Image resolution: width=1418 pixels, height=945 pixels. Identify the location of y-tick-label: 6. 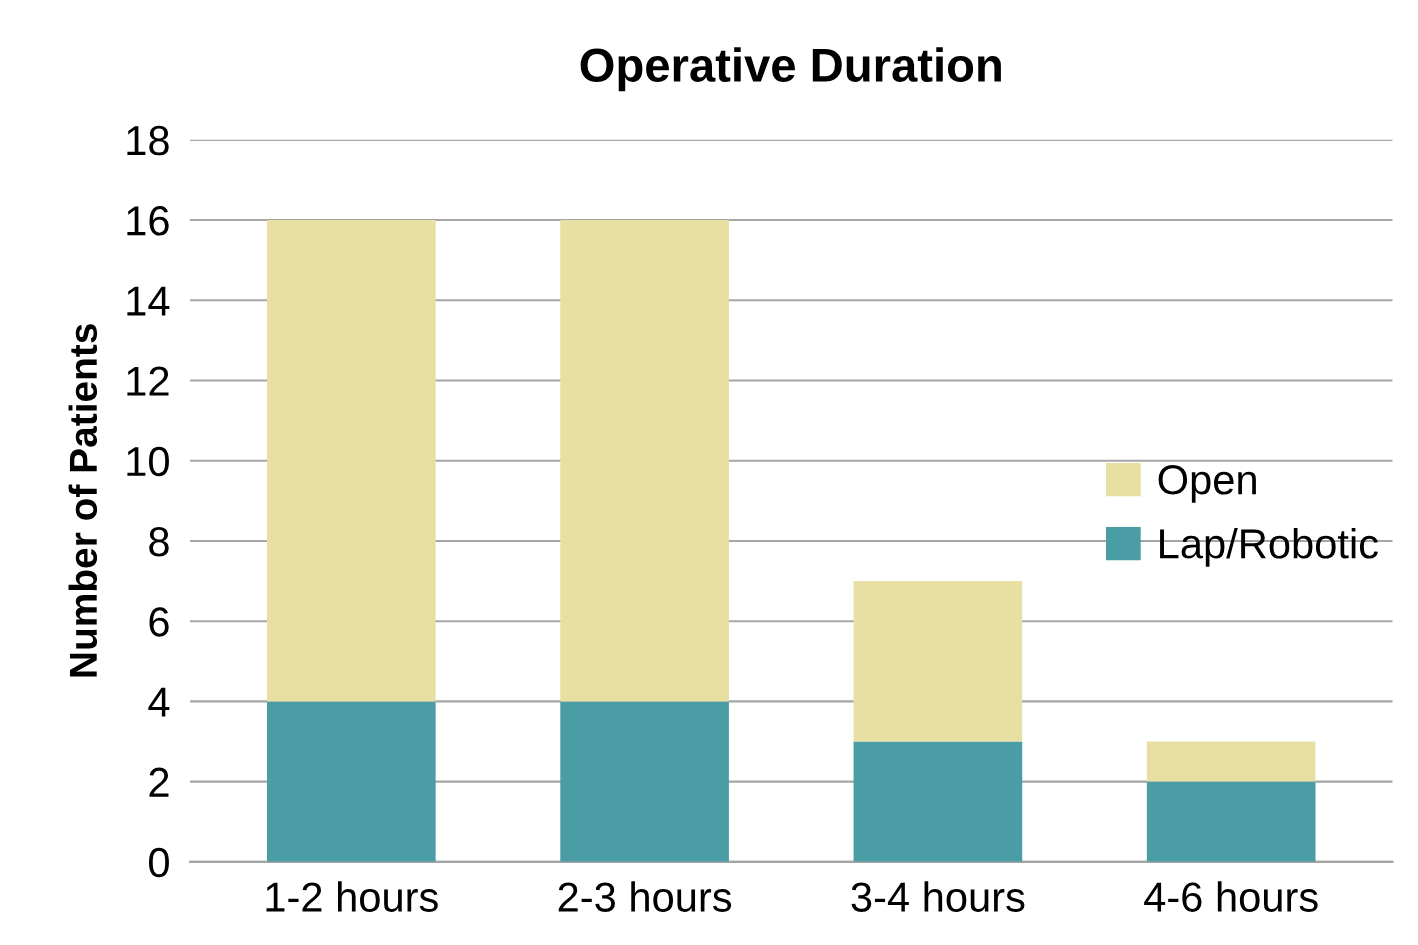
(159, 622).